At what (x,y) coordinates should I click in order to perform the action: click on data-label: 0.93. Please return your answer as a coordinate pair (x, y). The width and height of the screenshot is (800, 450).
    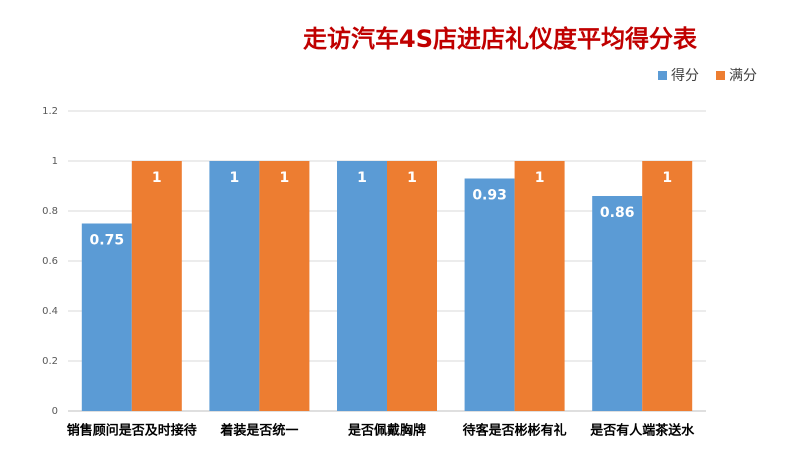
    Looking at the image, I should click on (489, 196).